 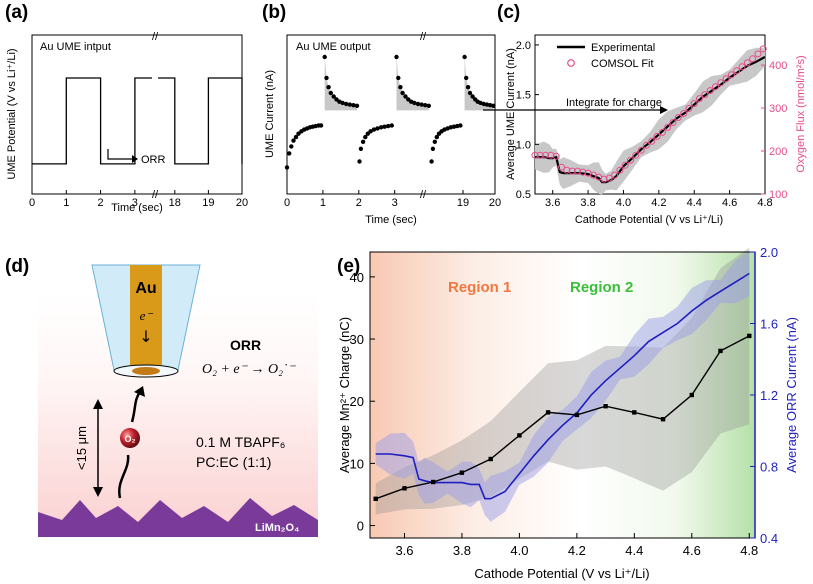 I want to click on panel-b-xtick-label: 0, so click(x=287, y=203).